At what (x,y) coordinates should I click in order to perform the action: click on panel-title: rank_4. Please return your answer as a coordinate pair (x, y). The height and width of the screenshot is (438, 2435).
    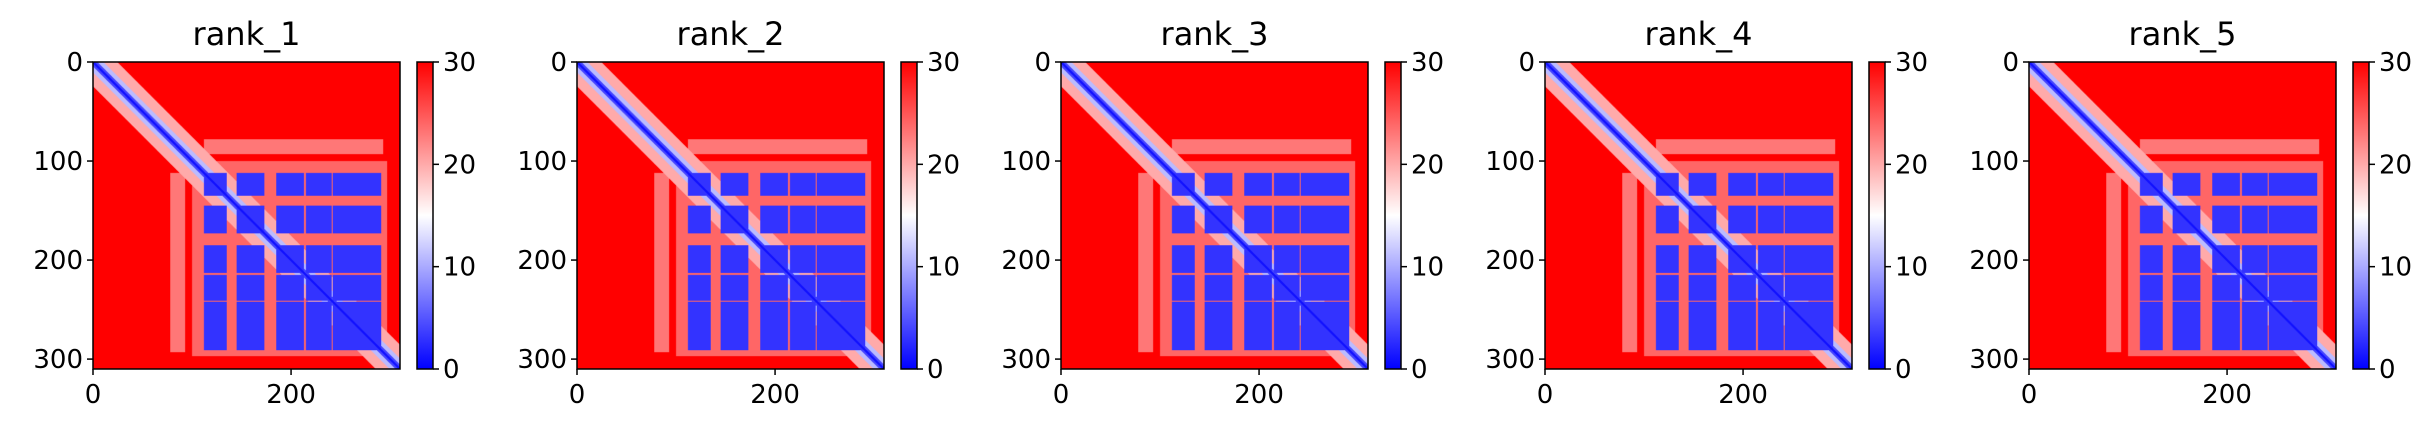
    Looking at the image, I should click on (1699, 34).